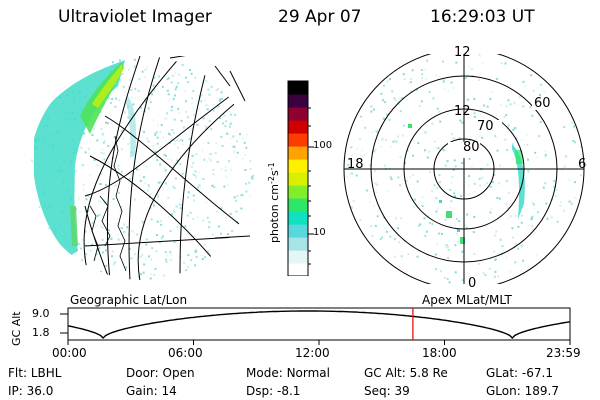 The width and height of the screenshot is (600, 400). What do you see at coordinates (467, 300) in the screenshot?
I see `timeline-right-caption: Apex MLat/MLT` at bounding box center [467, 300].